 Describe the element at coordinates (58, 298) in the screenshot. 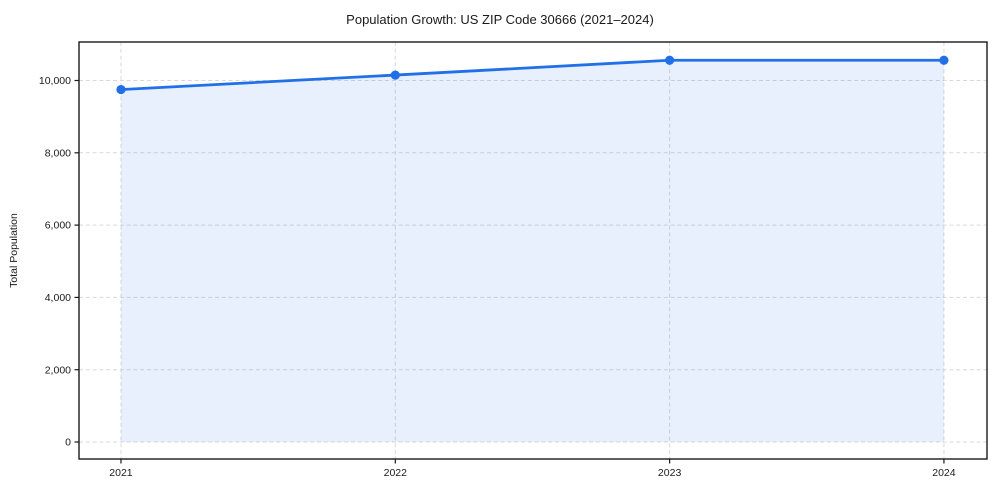

I see `y-tick-label: 4,000` at that location.